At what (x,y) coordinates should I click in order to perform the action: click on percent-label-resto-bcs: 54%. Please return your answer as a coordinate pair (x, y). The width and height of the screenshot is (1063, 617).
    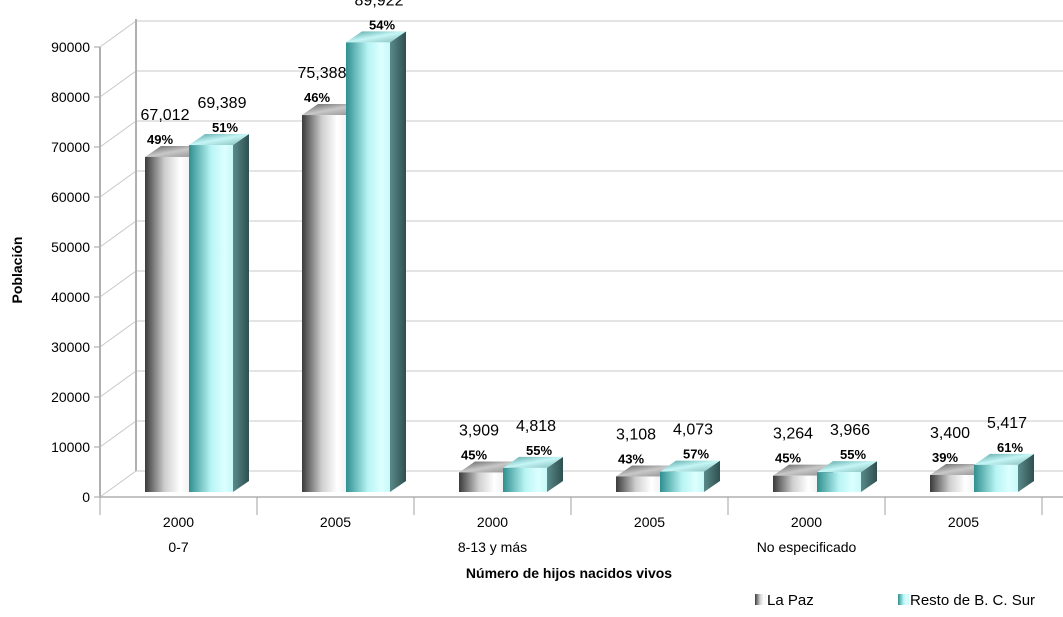
    Looking at the image, I should click on (382, 24).